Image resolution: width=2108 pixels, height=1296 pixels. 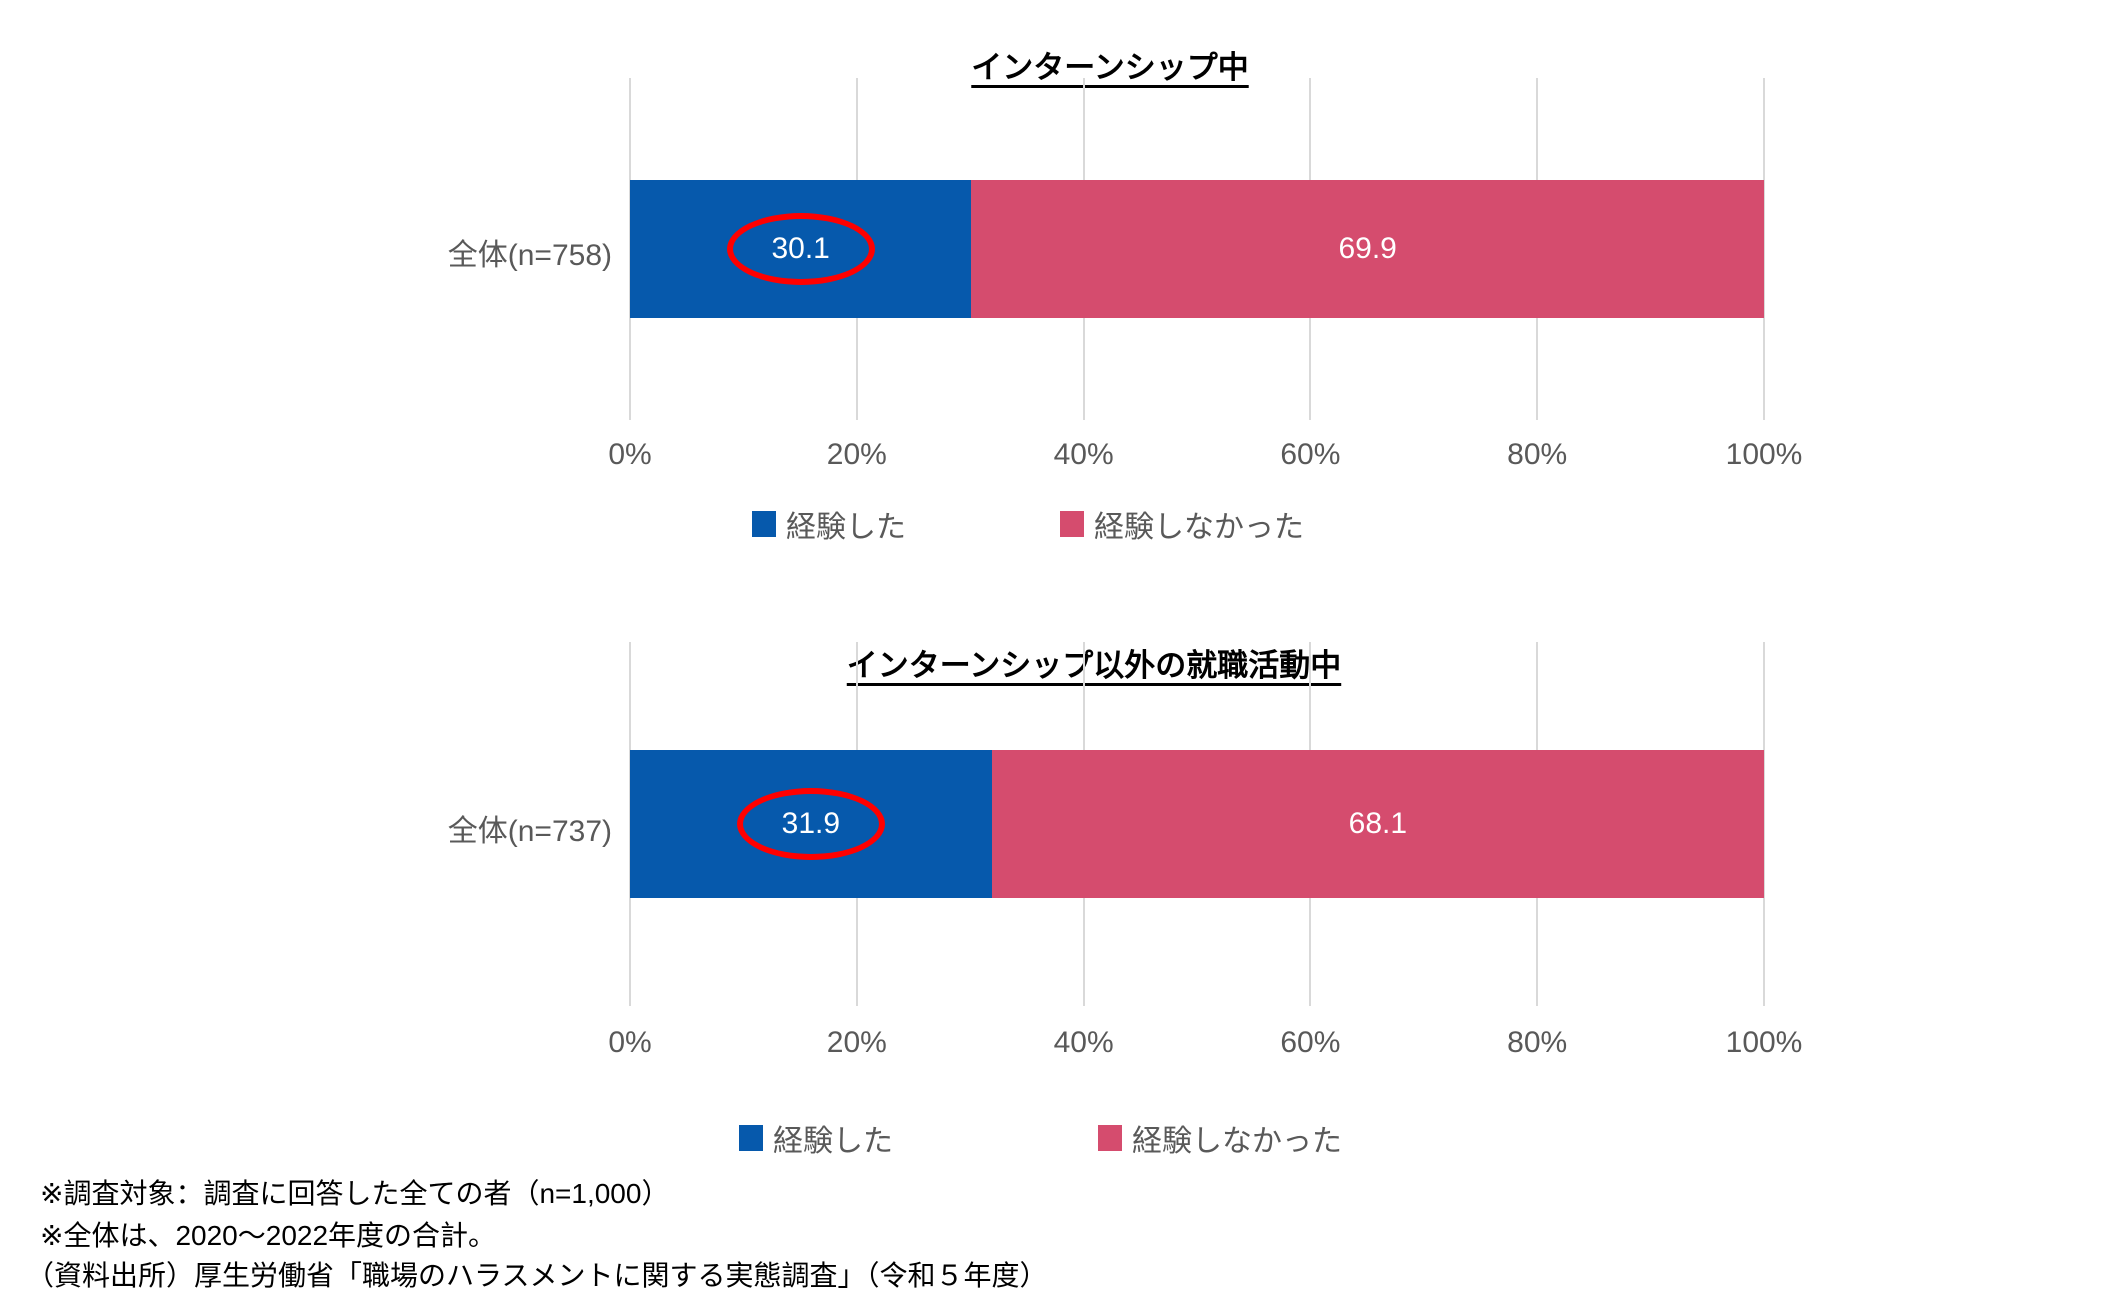 I want to click on chart2-tick-60: 60%, so click(x=1310, y=1042).